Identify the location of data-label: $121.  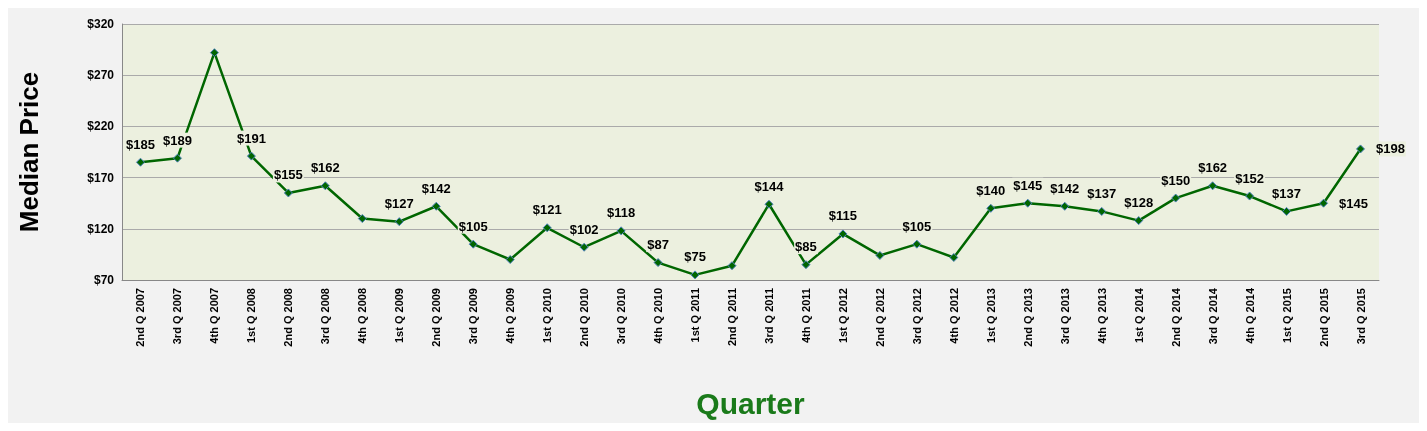
(547, 210).